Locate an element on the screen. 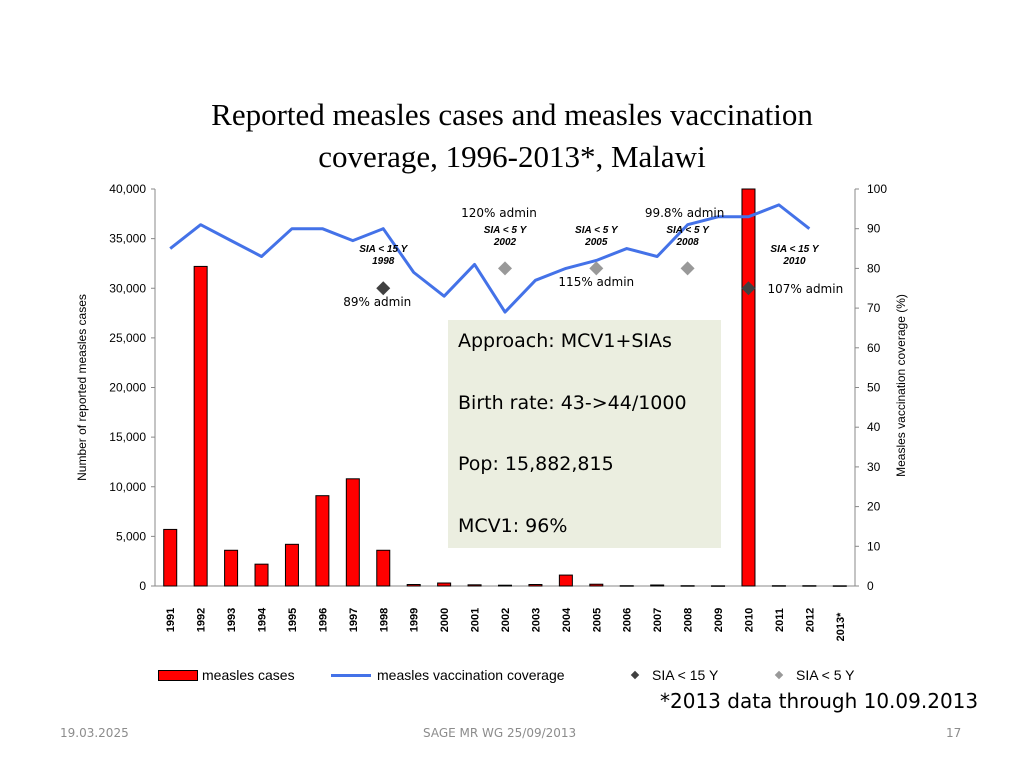 The height and width of the screenshot is (768, 1024). x-tick-label: 1997 is located at coordinates (354, 620).